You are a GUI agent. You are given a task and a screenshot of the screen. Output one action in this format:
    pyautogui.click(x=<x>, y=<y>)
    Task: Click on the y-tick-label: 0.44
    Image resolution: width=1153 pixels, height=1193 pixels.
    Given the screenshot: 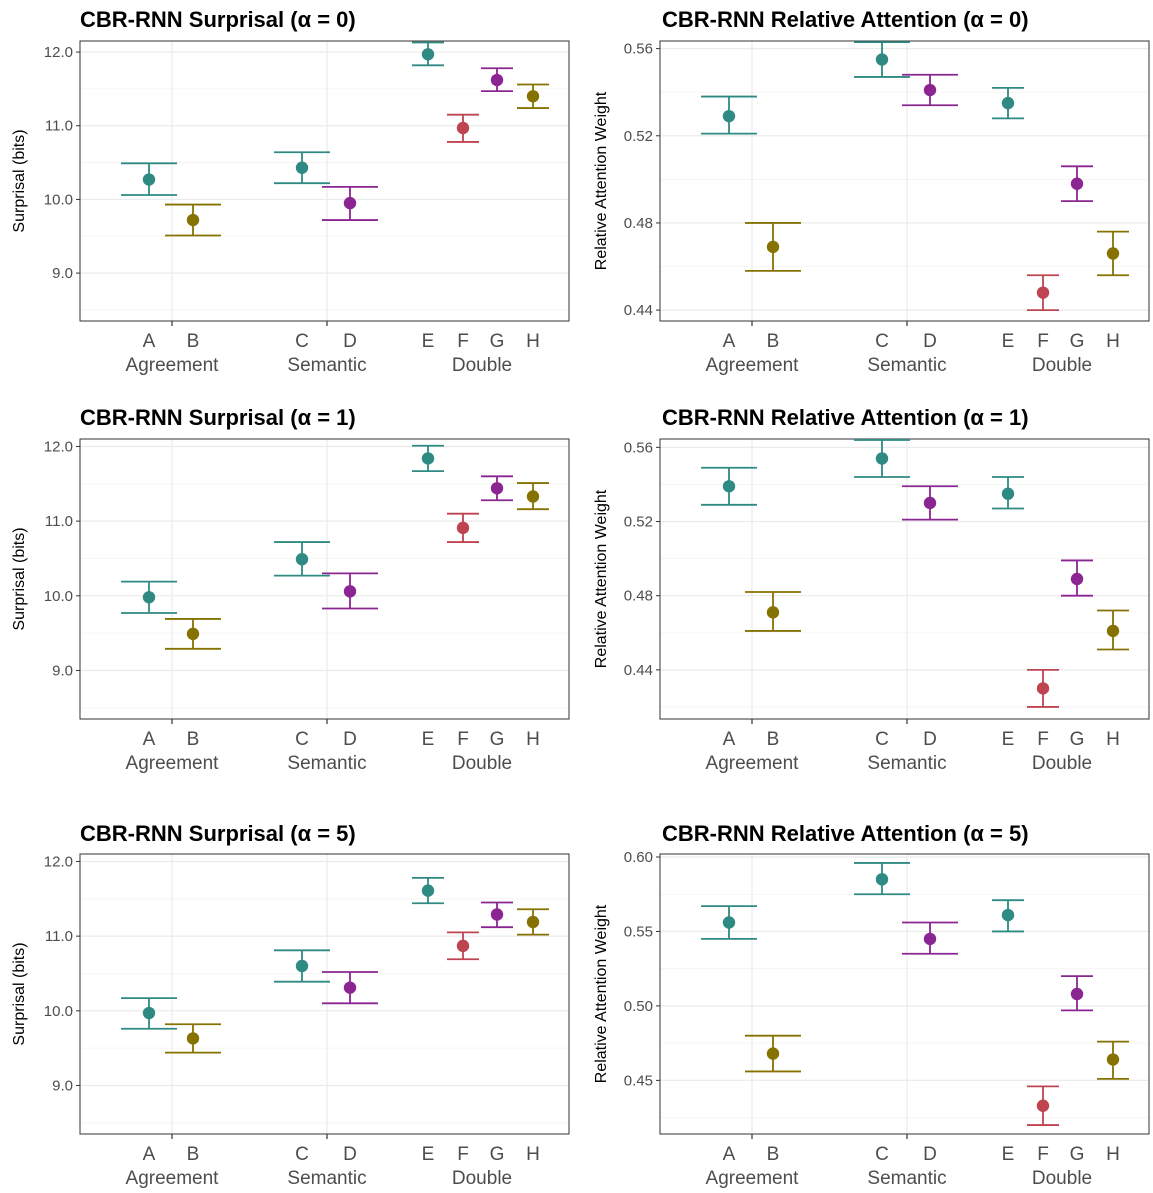 What is the action you would take?
    pyautogui.click(x=638, y=670)
    